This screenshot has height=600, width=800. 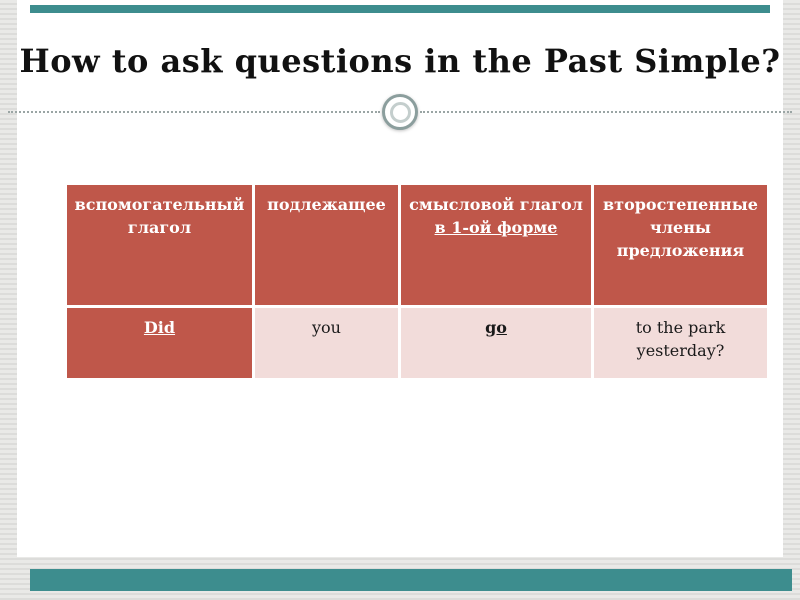 What do you see at coordinates (411, 580) in the screenshot?
I see `bottom-accent-bar` at bounding box center [411, 580].